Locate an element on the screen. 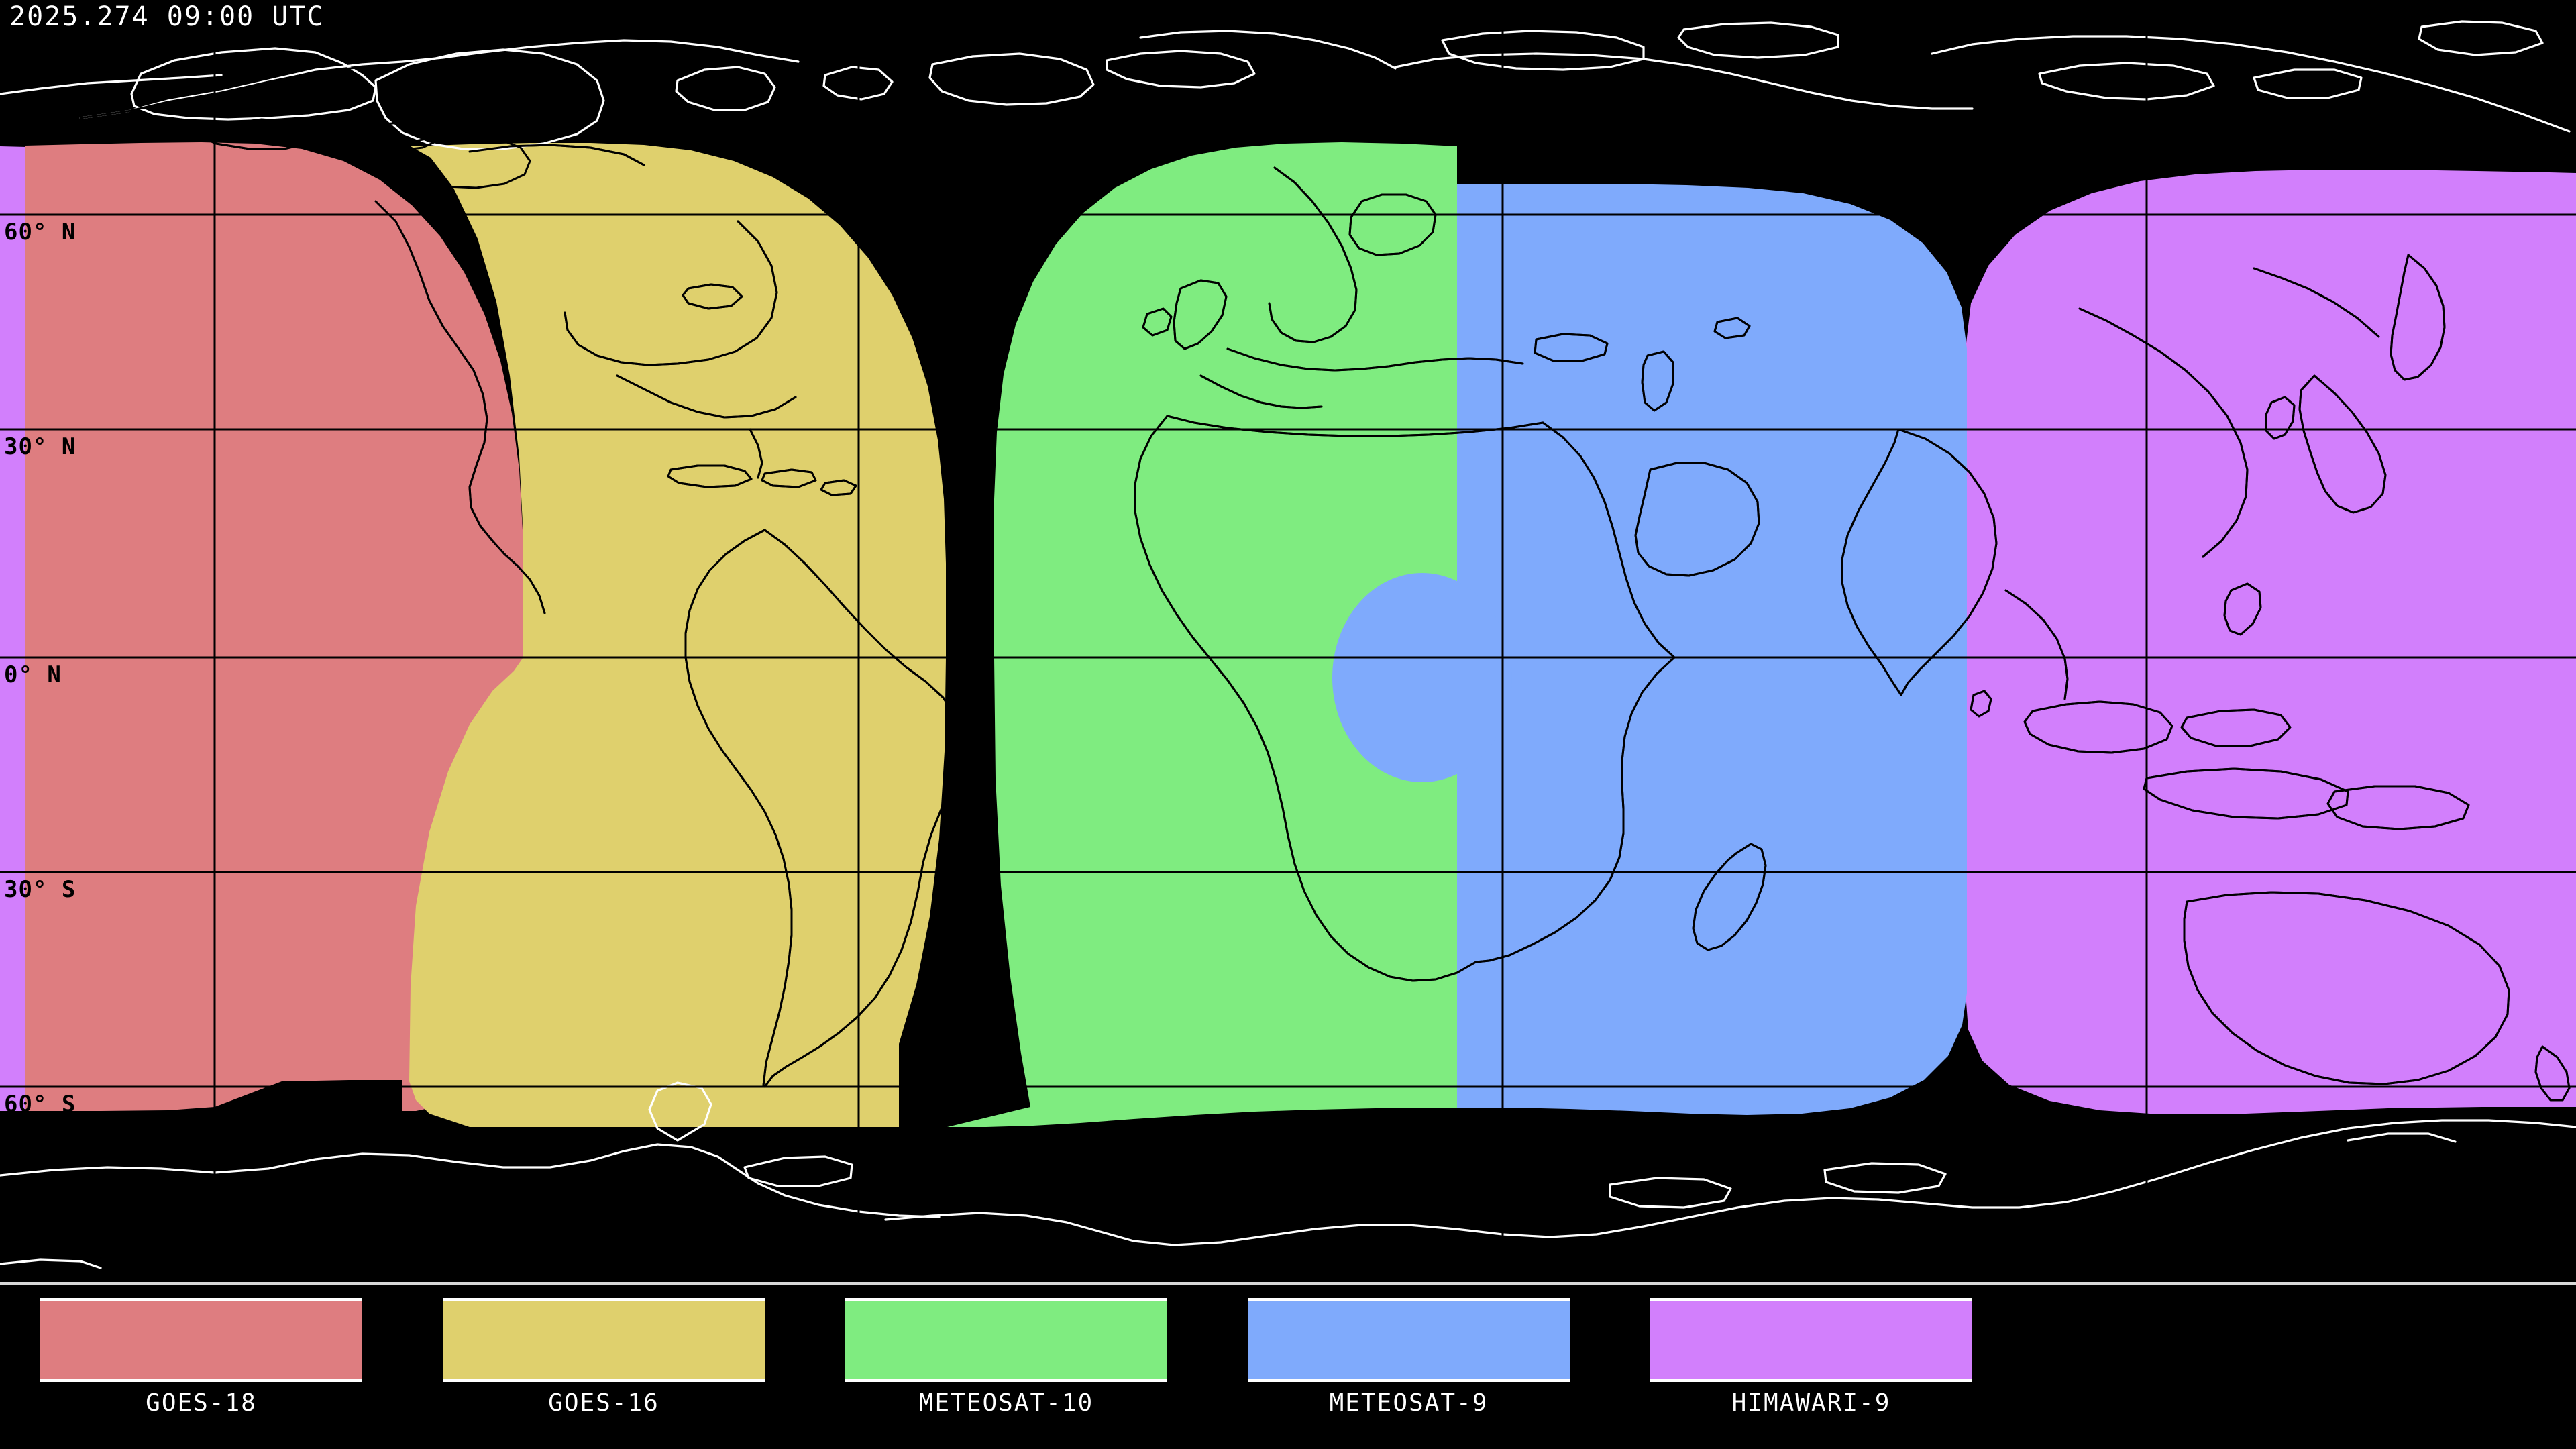 The image size is (2576, 1449). lat-label-30n: 30° N is located at coordinates (40, 446).